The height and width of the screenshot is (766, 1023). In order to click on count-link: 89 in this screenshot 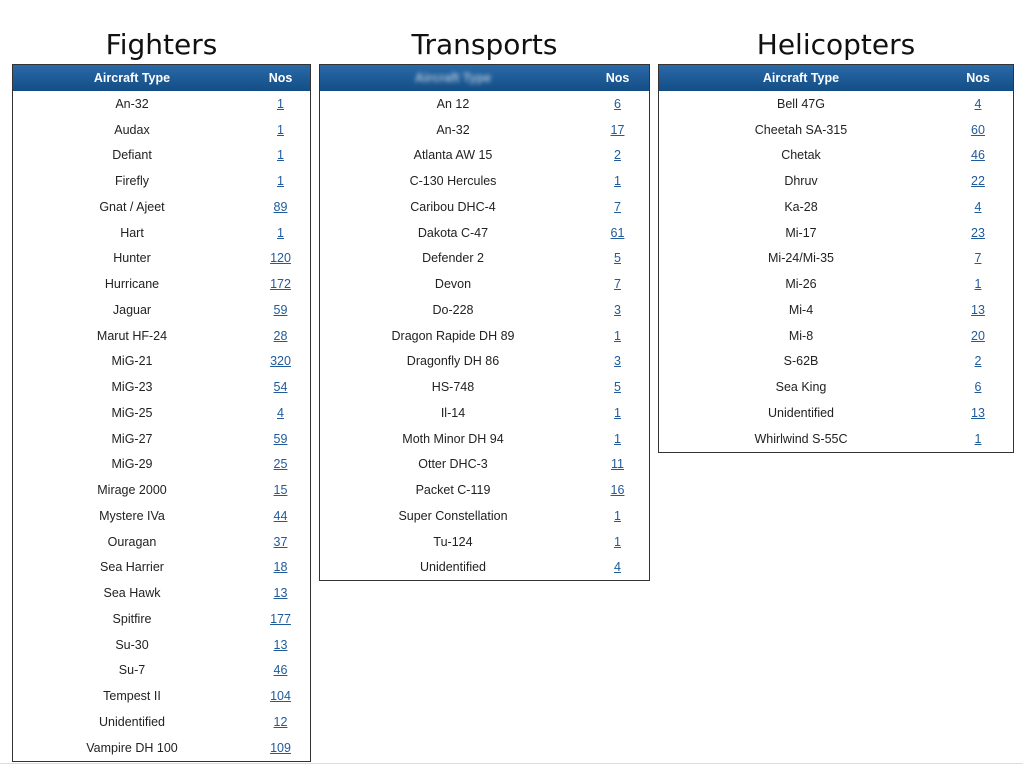, I will do `click(280, 206)`.